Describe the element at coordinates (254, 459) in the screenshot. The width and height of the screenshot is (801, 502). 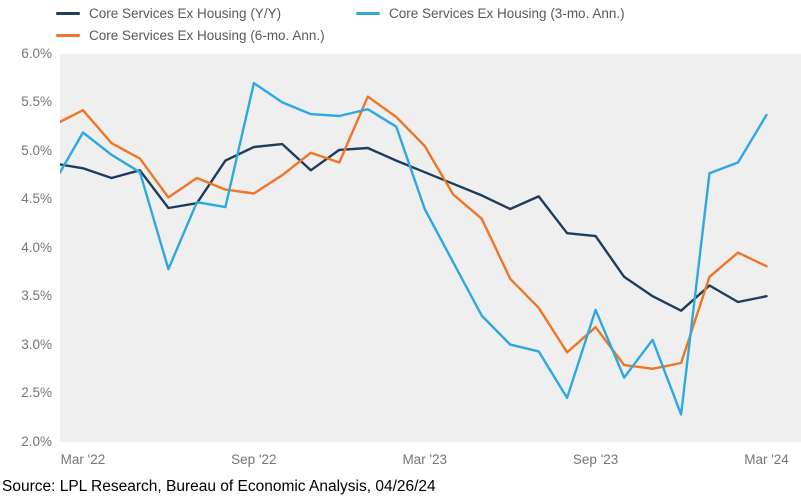
I see `x-tick-label: Sep '22` at that location.